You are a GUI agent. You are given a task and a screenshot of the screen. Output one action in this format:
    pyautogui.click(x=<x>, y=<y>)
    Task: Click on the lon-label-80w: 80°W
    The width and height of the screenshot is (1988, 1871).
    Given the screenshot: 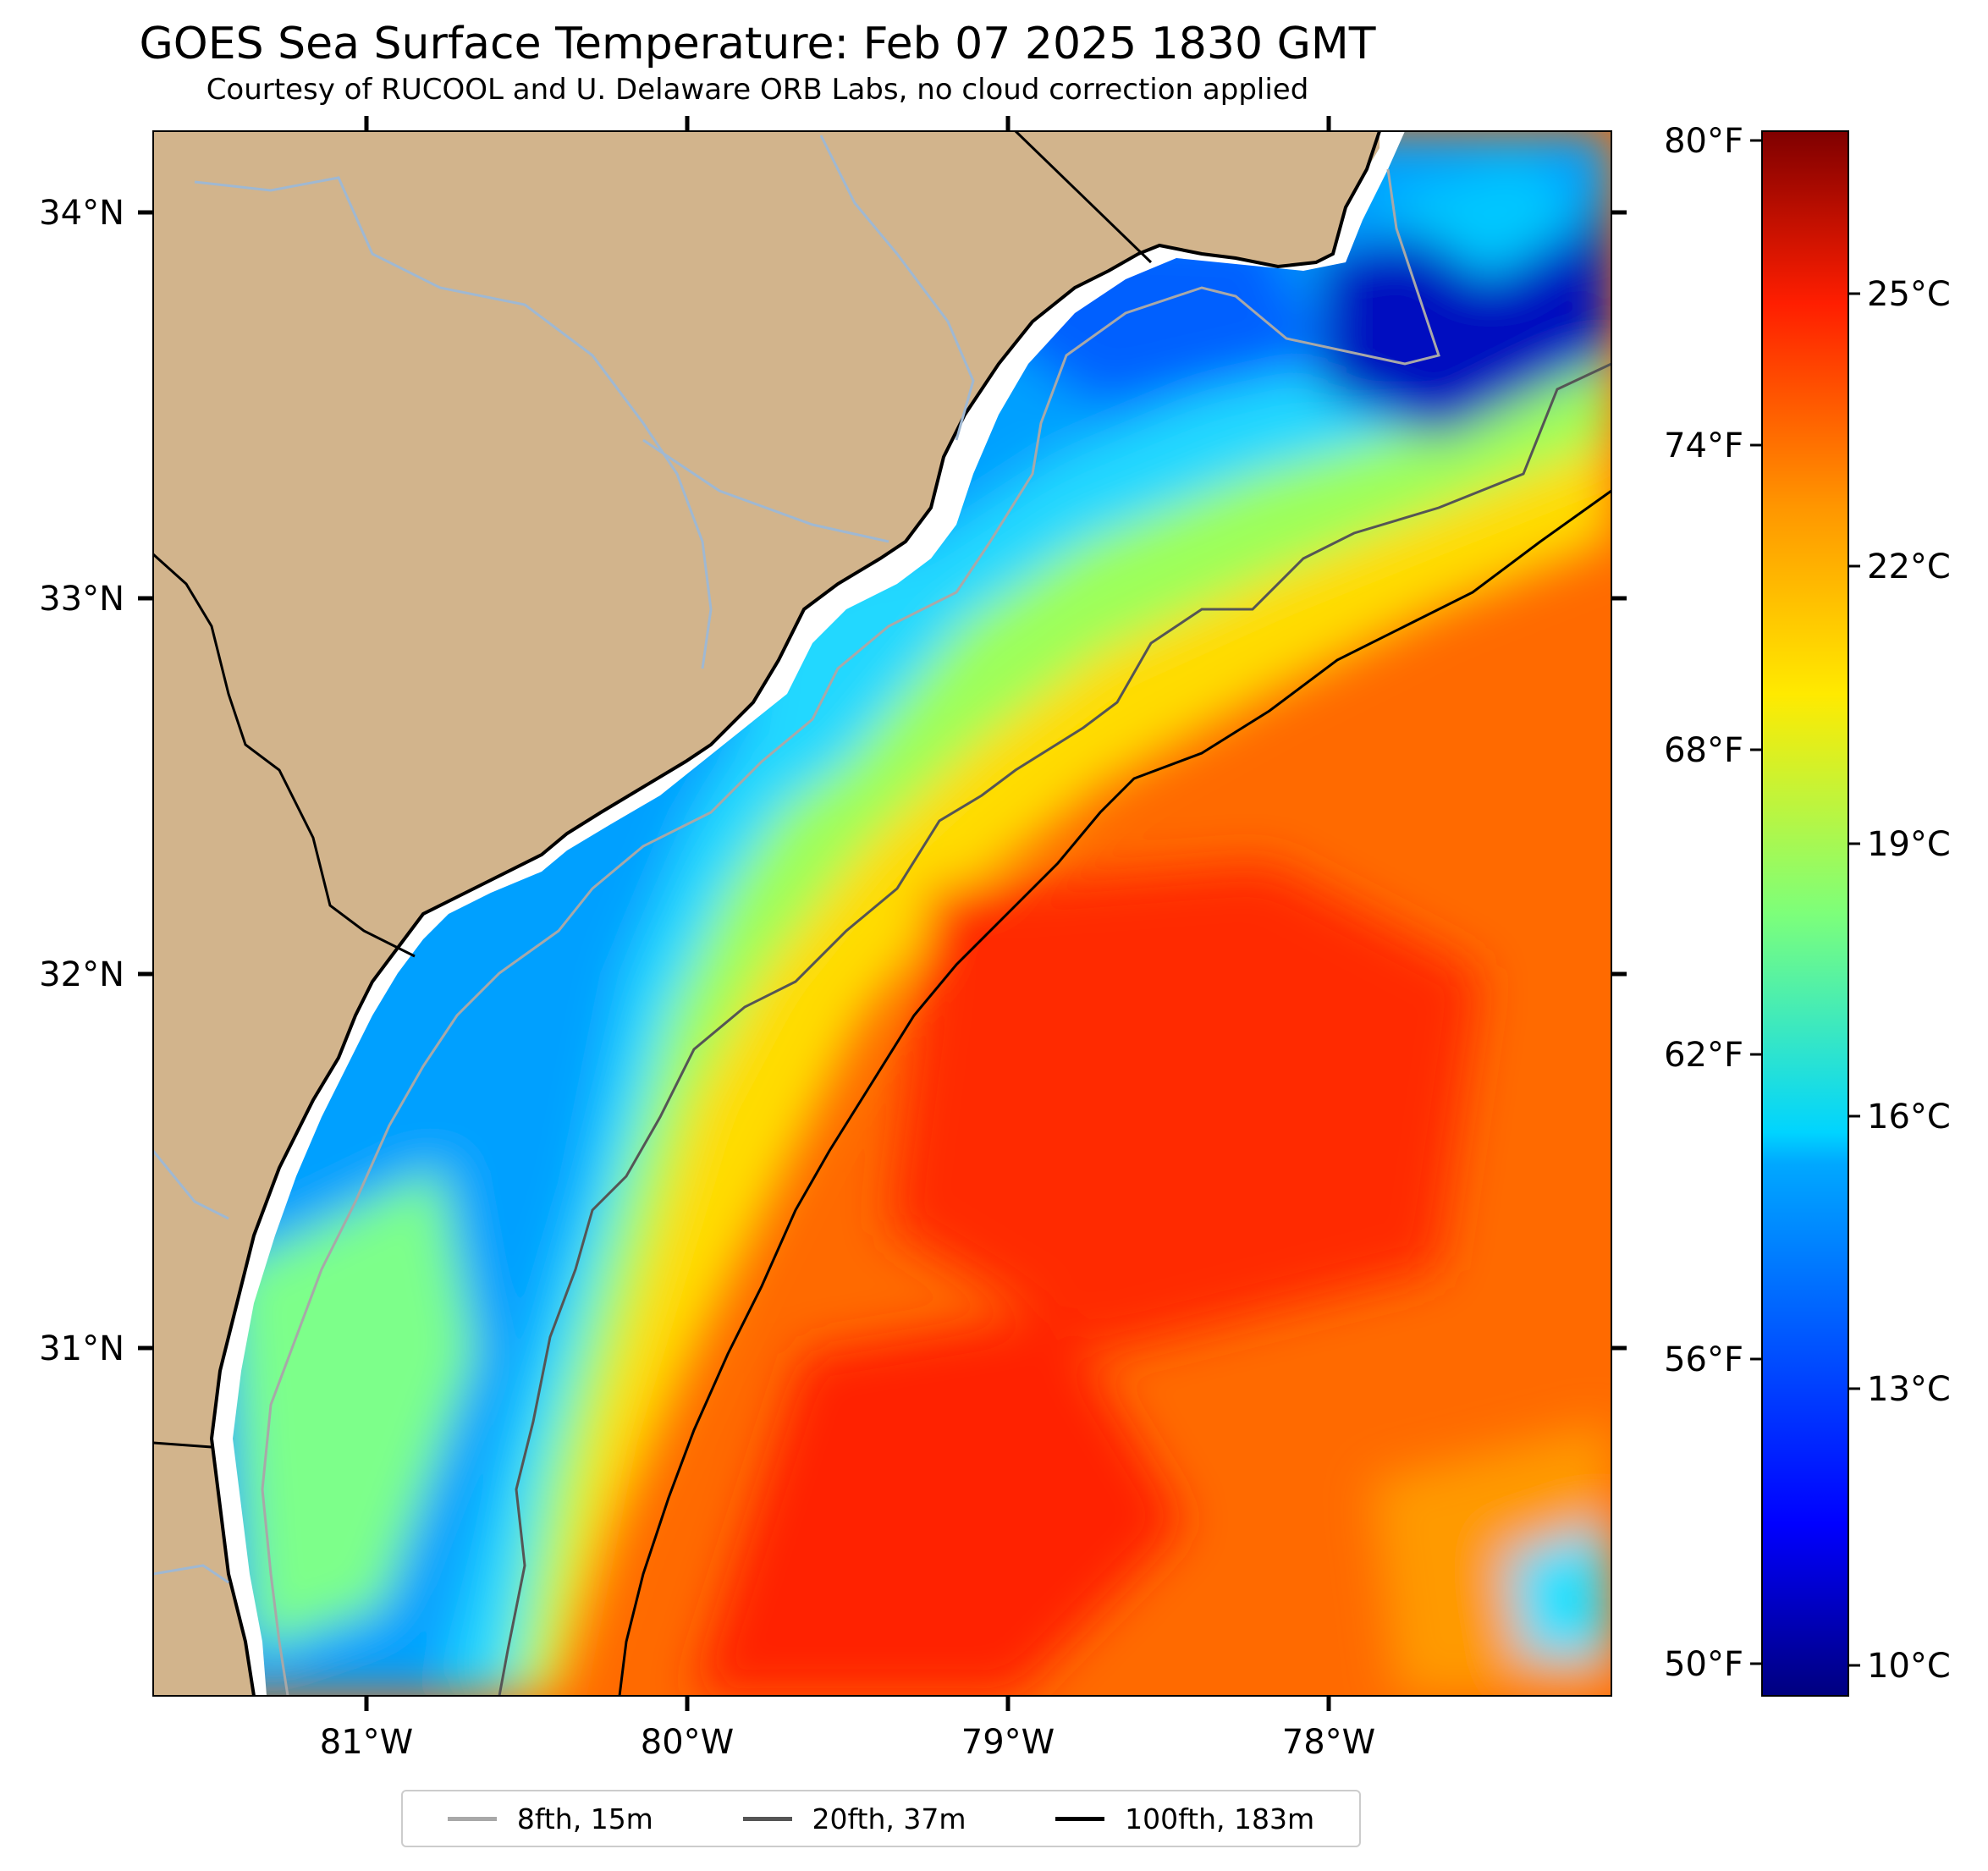 What is the action you would take?
    pyautogui.click(x=687, y=1743)
    